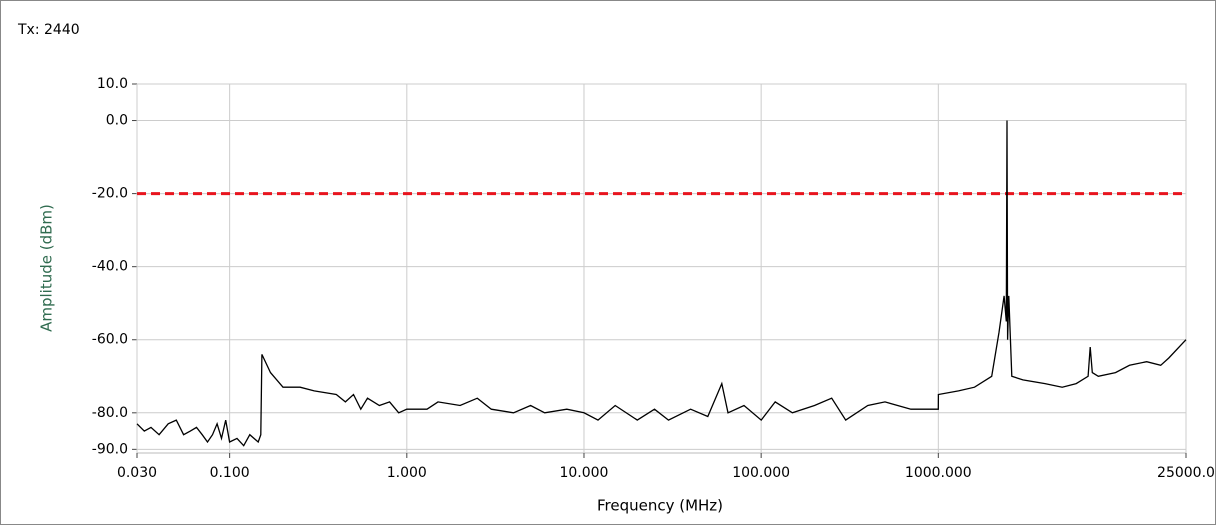  I want to click on x-tick-label: 1000.000, so click(938, 473).